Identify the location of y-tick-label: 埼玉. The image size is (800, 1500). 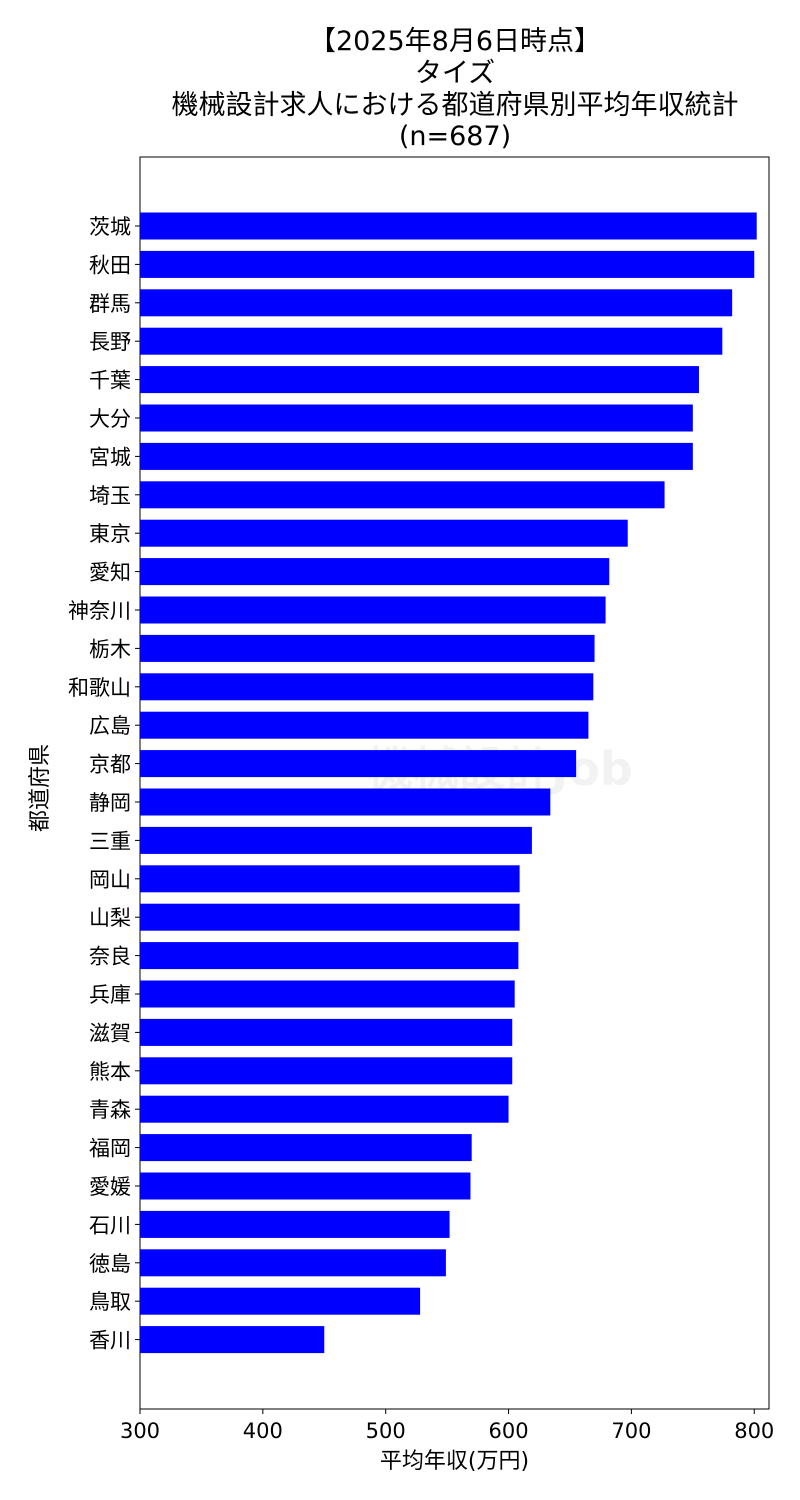
(110, 496).